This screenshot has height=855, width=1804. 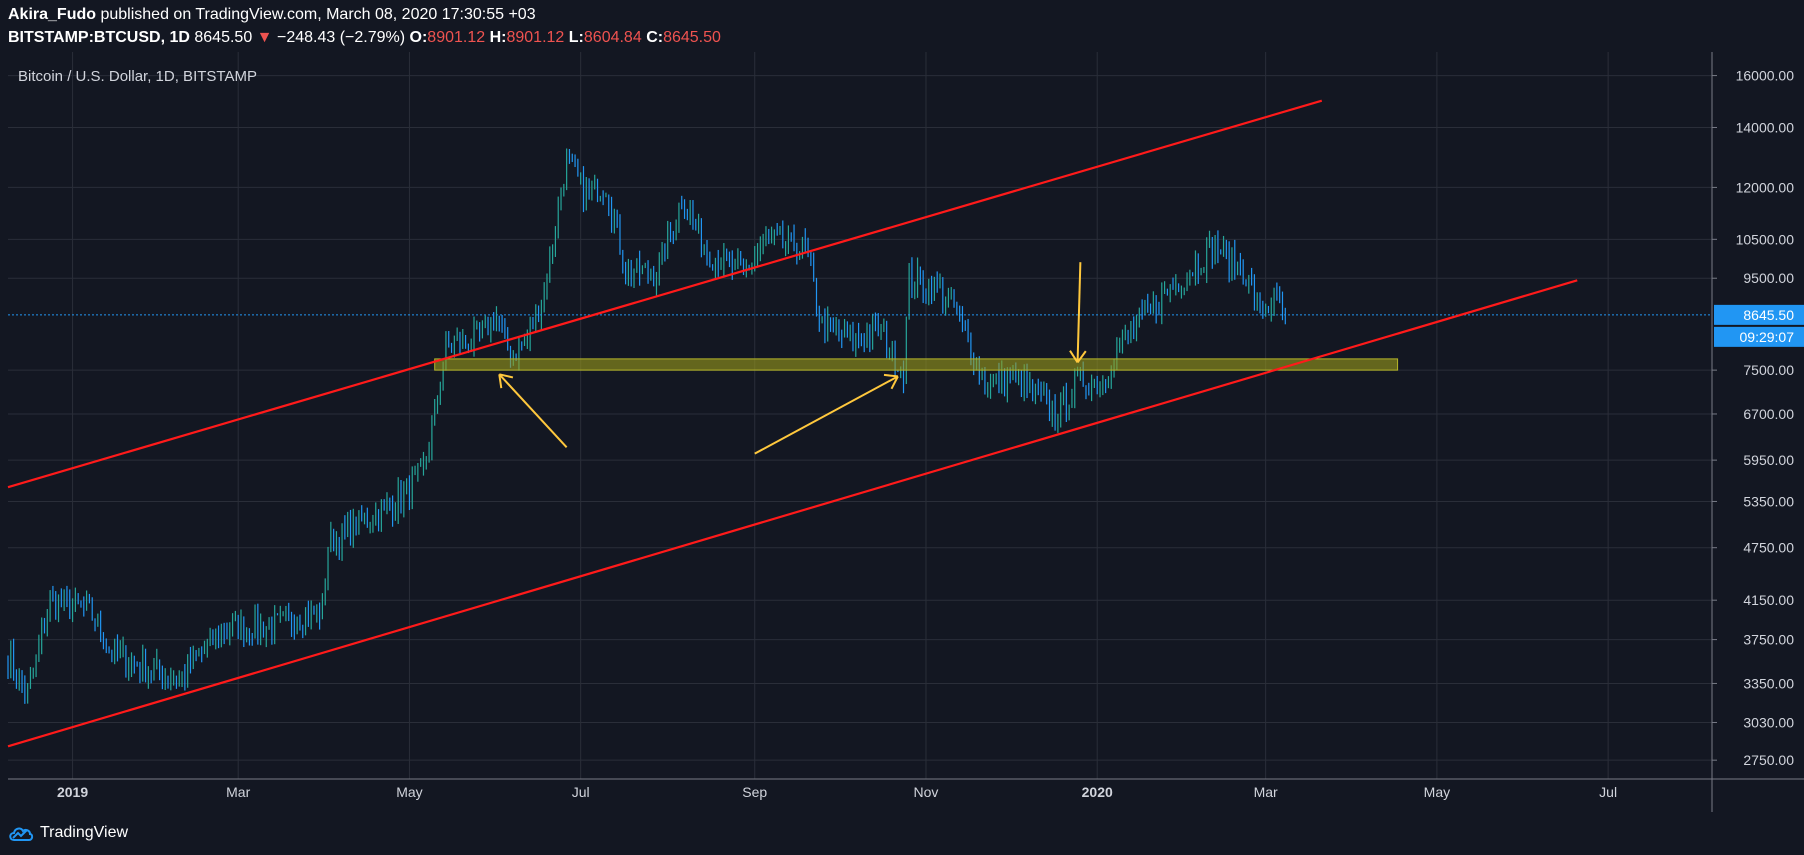 I want to click on arrow-2-icon, so click(x=826, y=414).